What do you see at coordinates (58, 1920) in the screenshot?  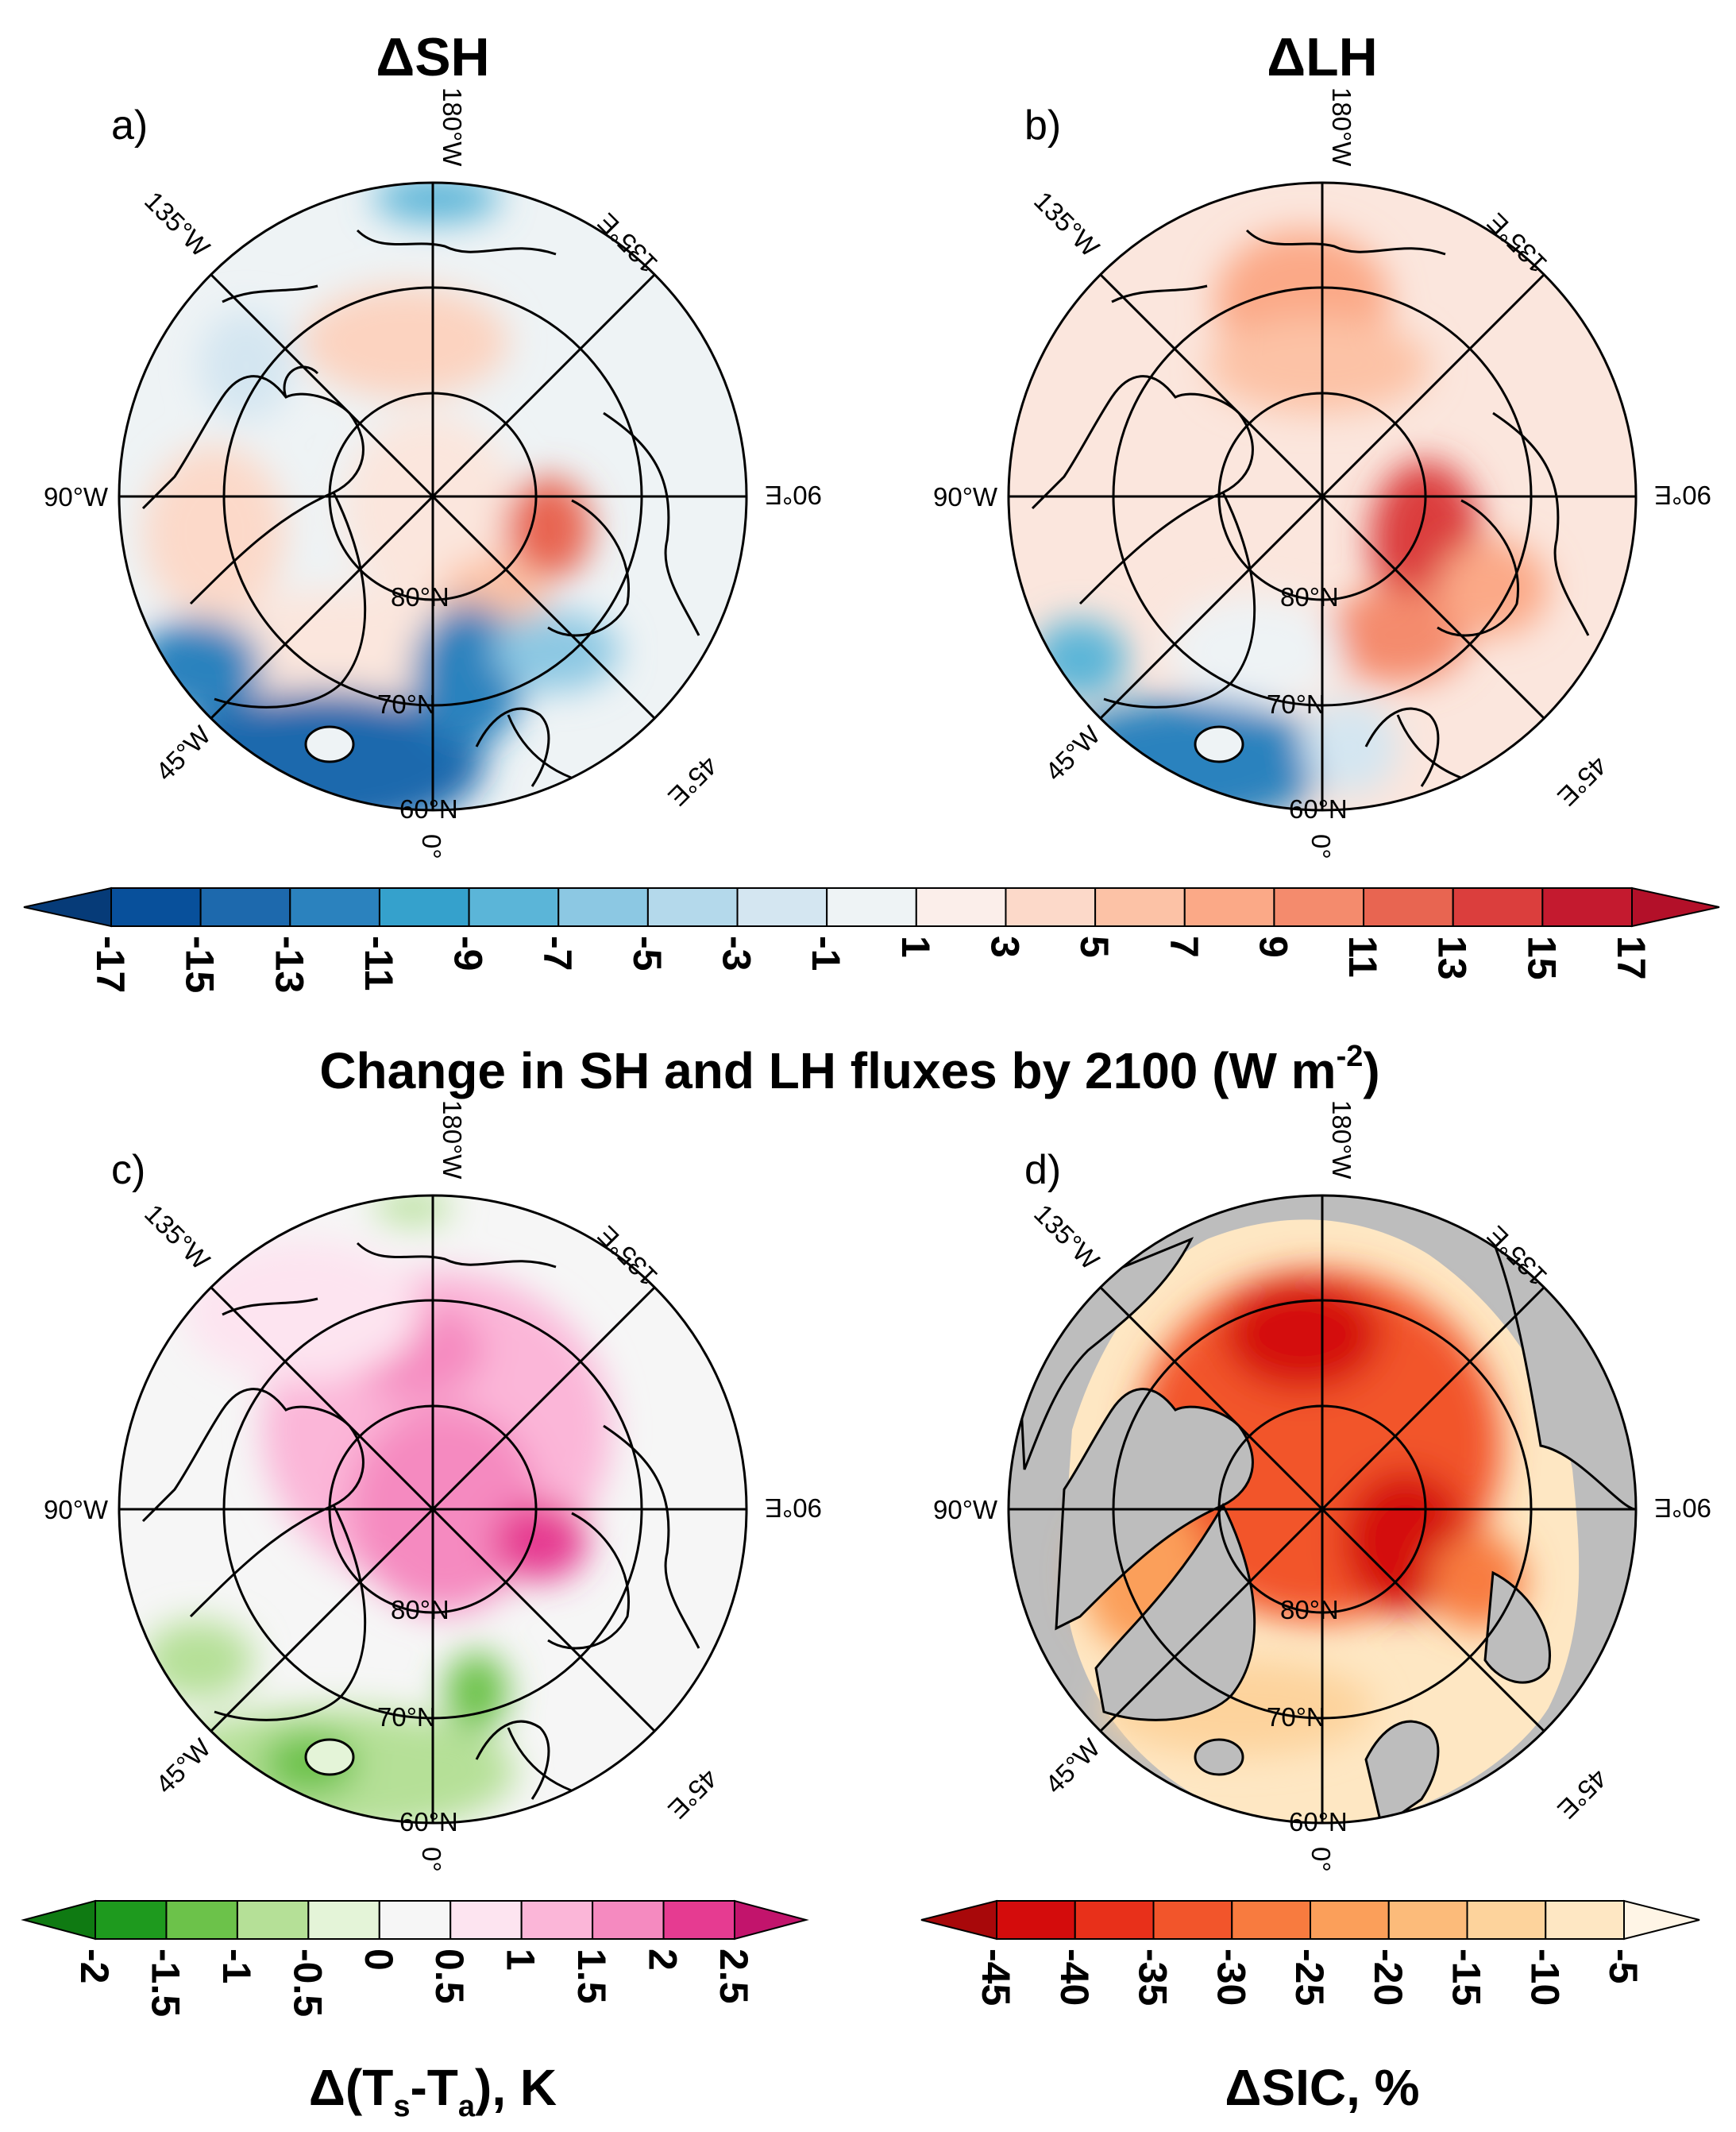 I see `tdiff-colorbar-end-low` at bounding box center [58, 1920].